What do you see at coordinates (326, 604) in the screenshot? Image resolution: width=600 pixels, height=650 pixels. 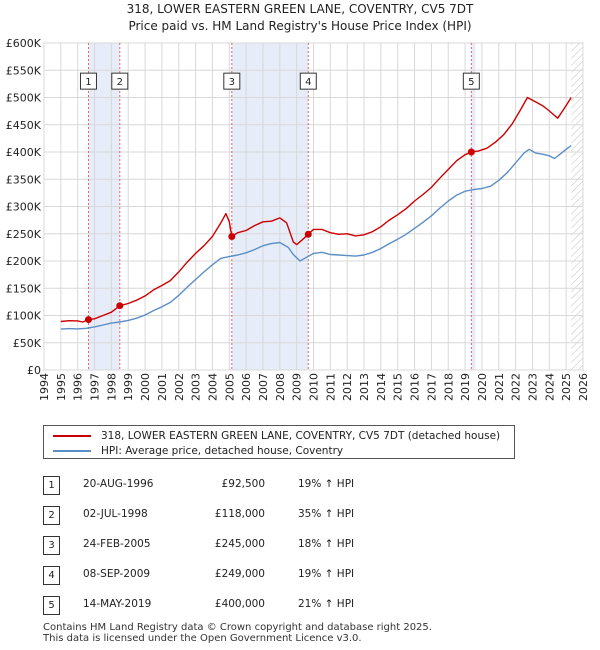 I see `transaction-hpi: 21% ↑ HPI` at bounding box center [326, 604].